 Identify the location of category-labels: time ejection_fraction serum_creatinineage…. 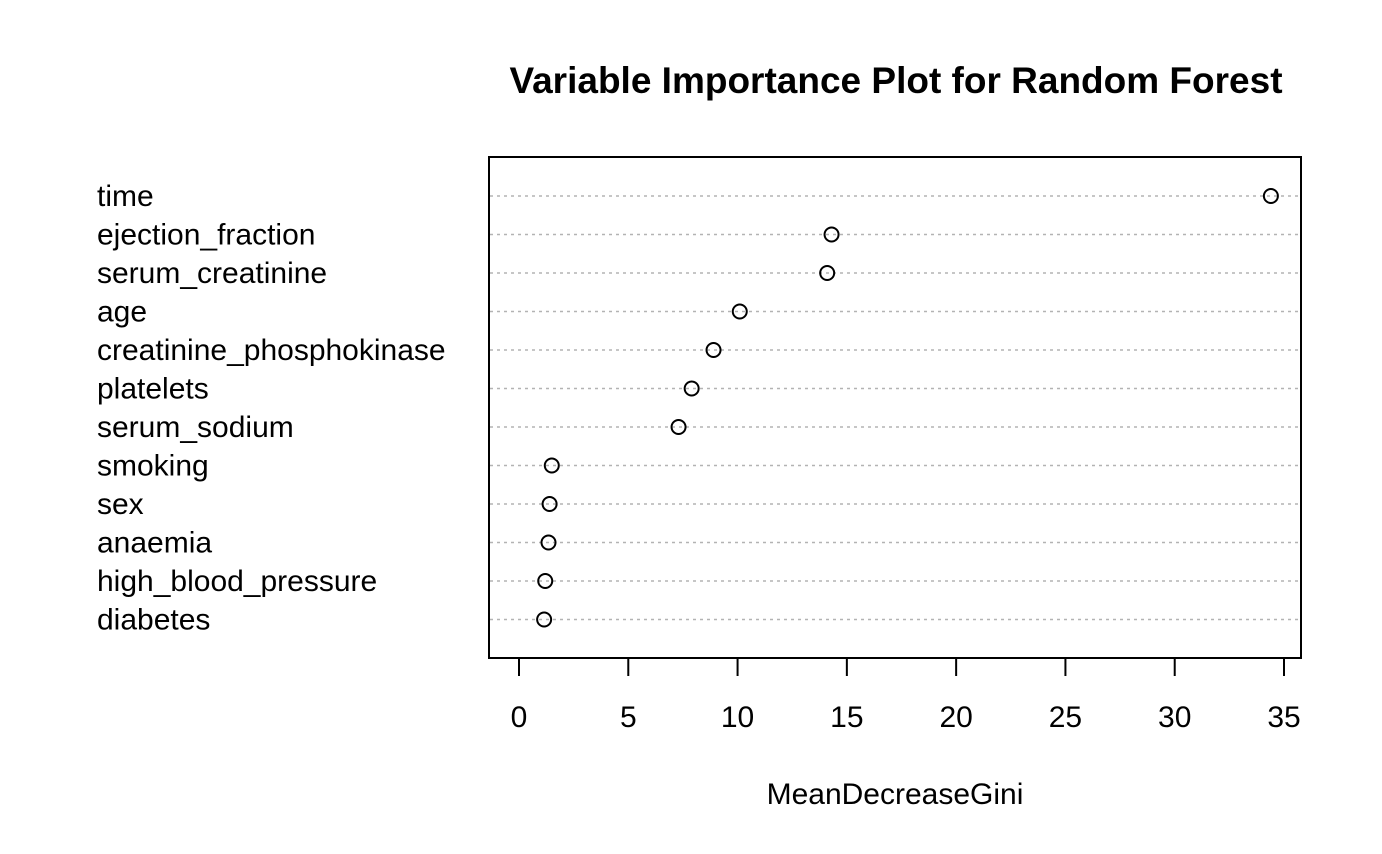
(271, 408).